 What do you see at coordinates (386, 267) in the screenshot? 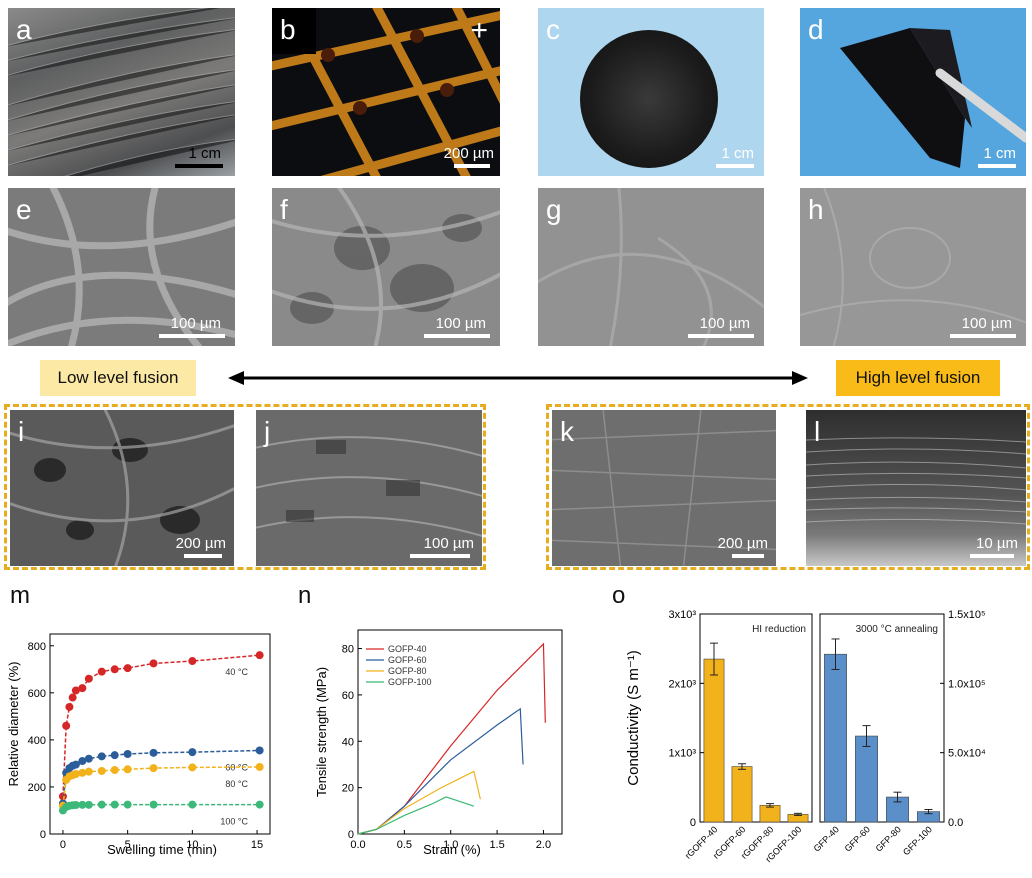
I see `panel-f-sem: f 100 µm` at bounding box center [386, 267].